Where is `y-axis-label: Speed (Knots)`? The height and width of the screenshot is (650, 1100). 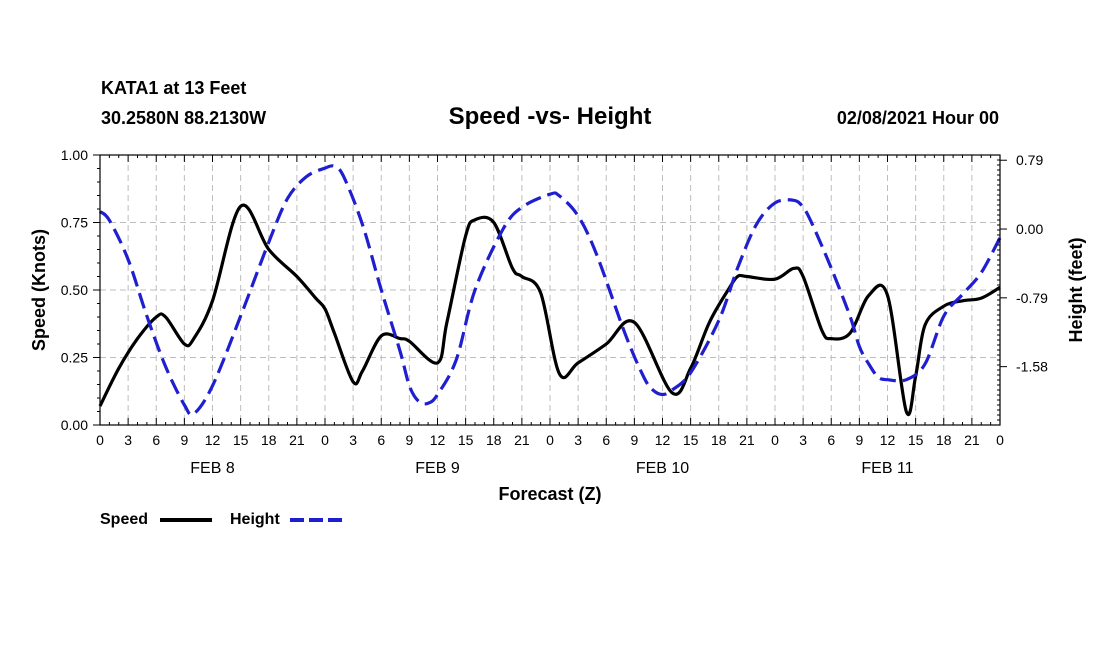 y-axis-label: Speed (Knots) is located at coordinates (39, 290).